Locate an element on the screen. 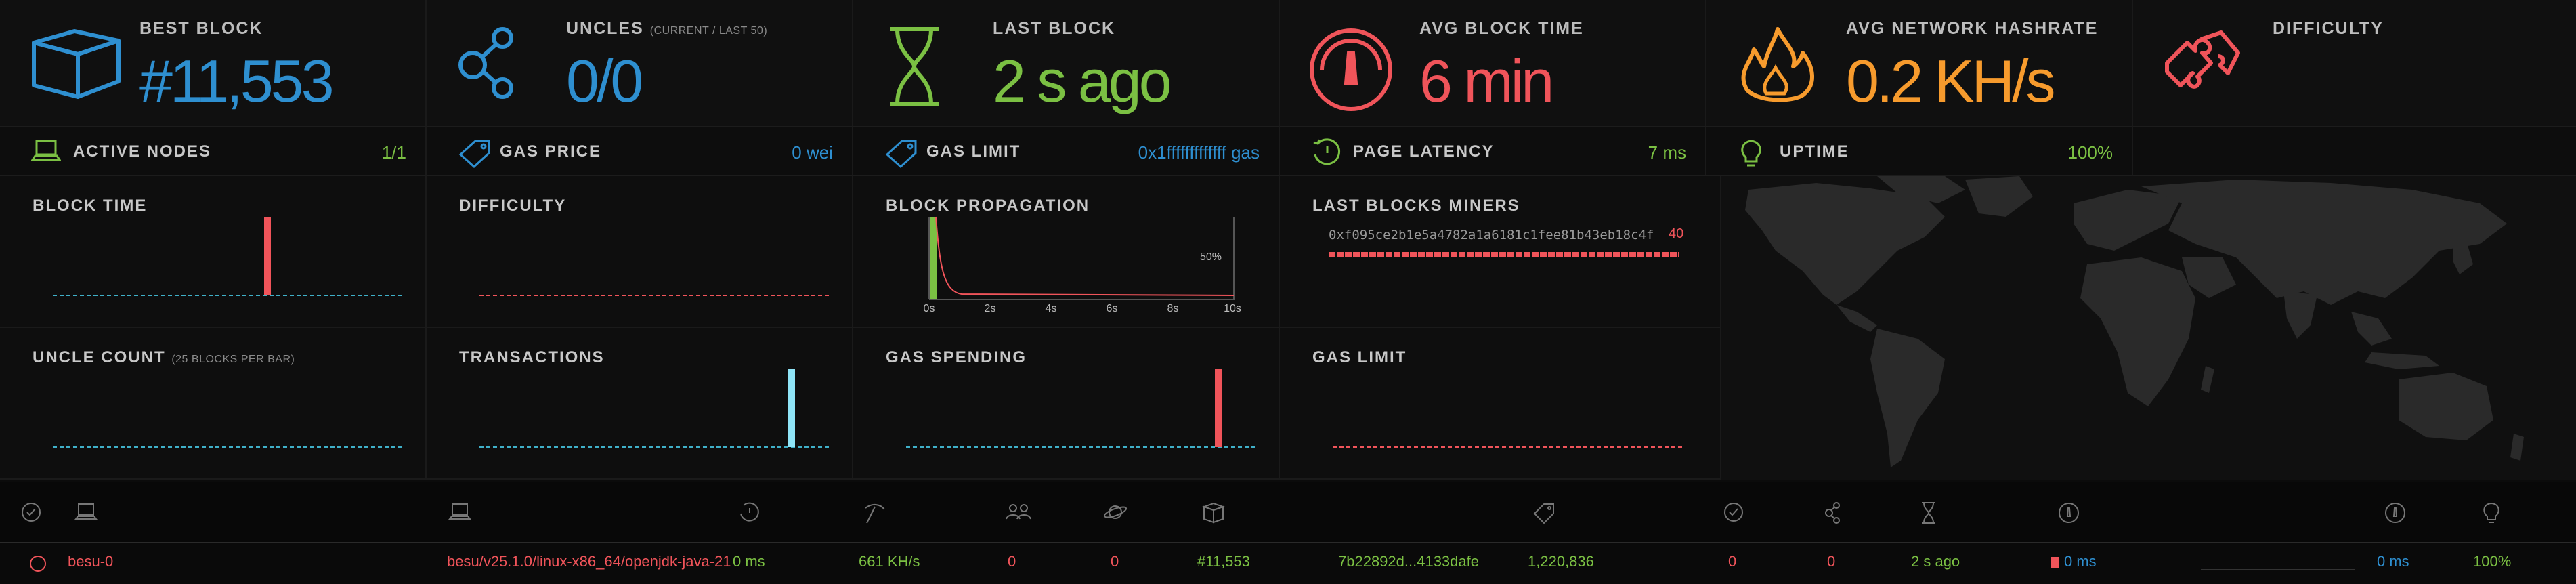  node-uncles: 0 is located at coordinates (1732, 561).